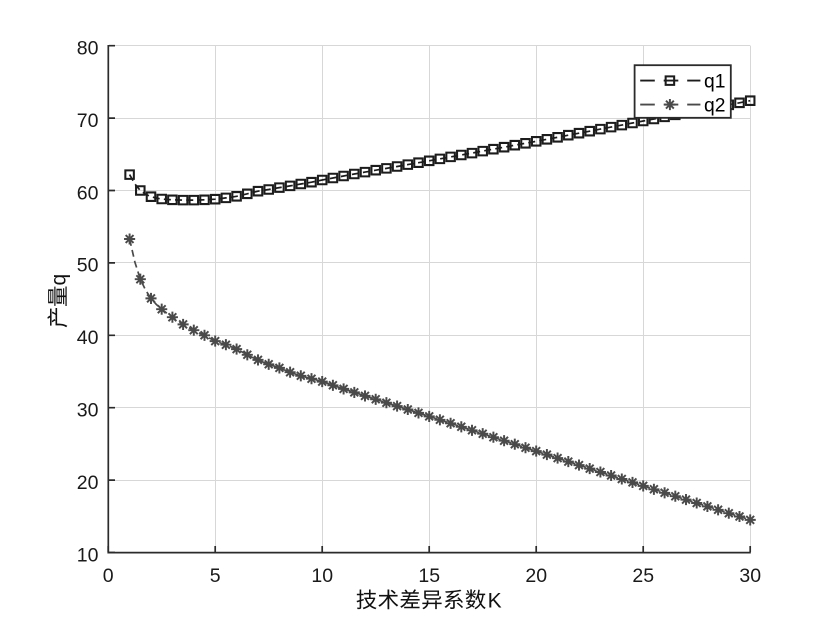  I want to click on svg-text: 50, so click(88, 266).